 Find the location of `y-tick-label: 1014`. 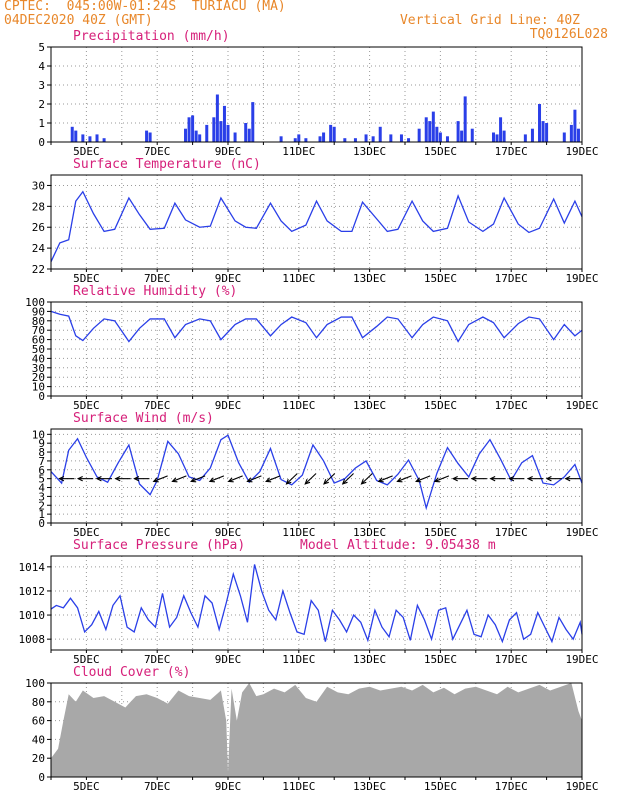

y-tick-label: 1014 is located at coordinates (32, 567).